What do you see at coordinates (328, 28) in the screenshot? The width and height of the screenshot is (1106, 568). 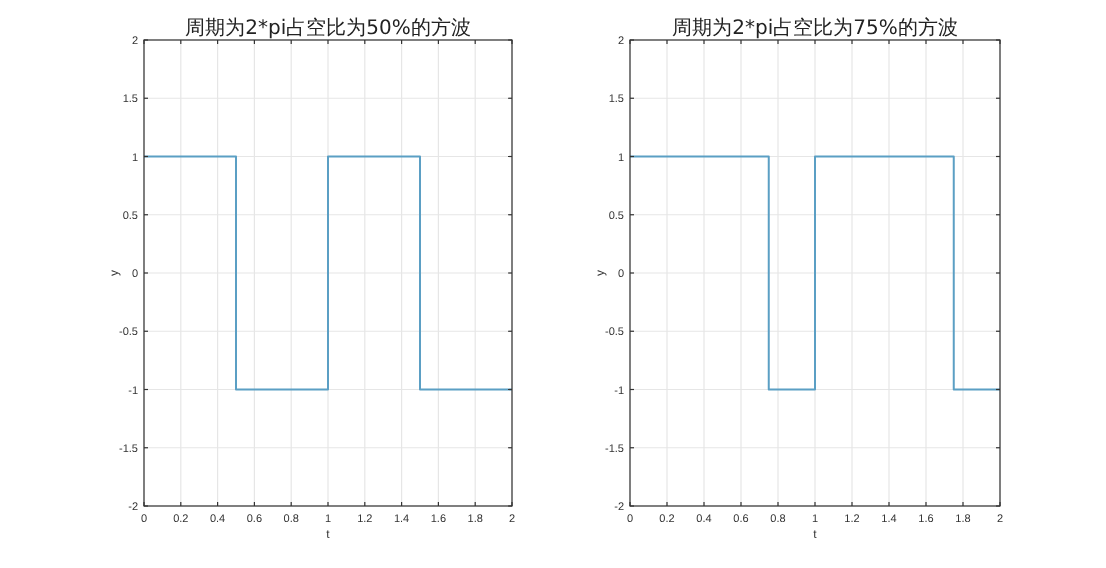 I see `chart-title: 周期为2*pi占空比为50%的方波` at bounding box center [328, 28].